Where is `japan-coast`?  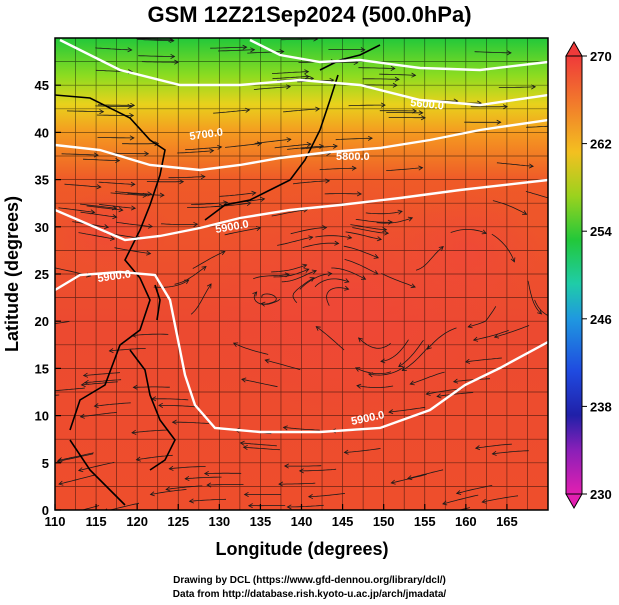 japan-coast is located at coordinates (271, 147).